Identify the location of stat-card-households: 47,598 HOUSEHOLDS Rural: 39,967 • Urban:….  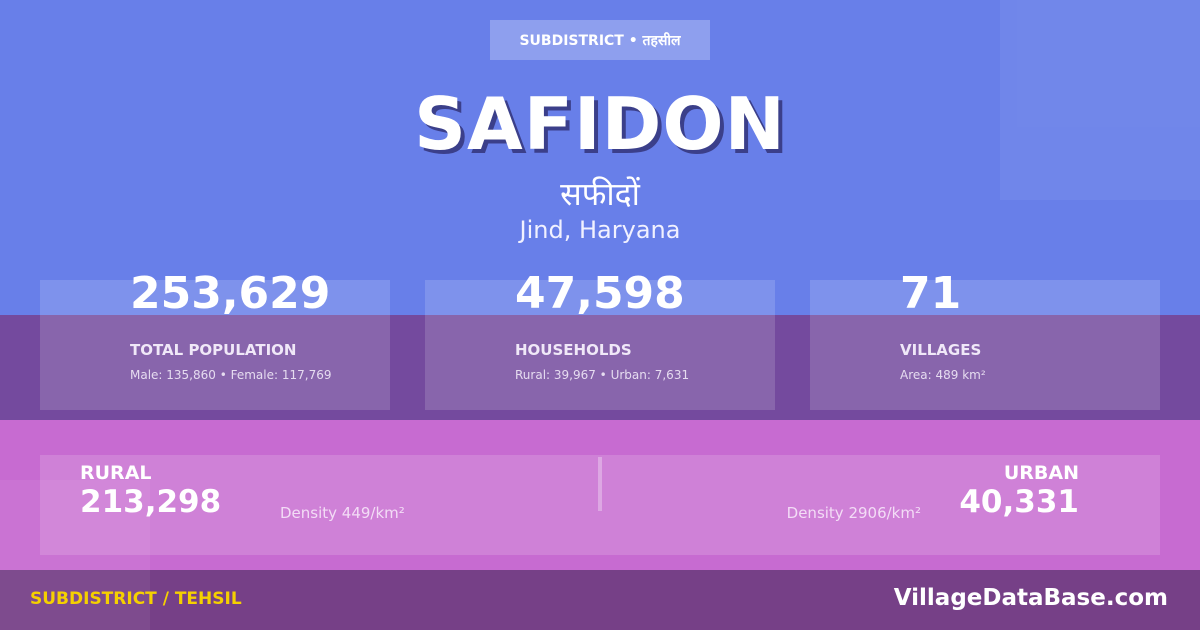
(600, 339).